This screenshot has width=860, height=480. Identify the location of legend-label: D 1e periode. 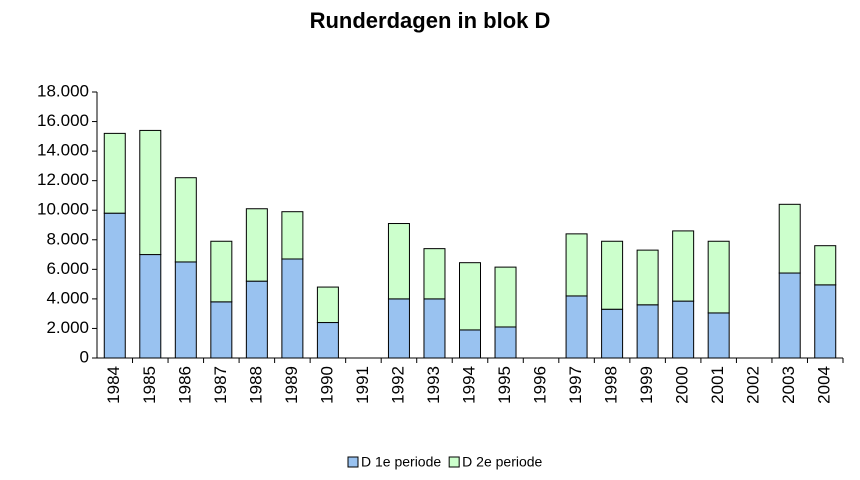
(401, 462).